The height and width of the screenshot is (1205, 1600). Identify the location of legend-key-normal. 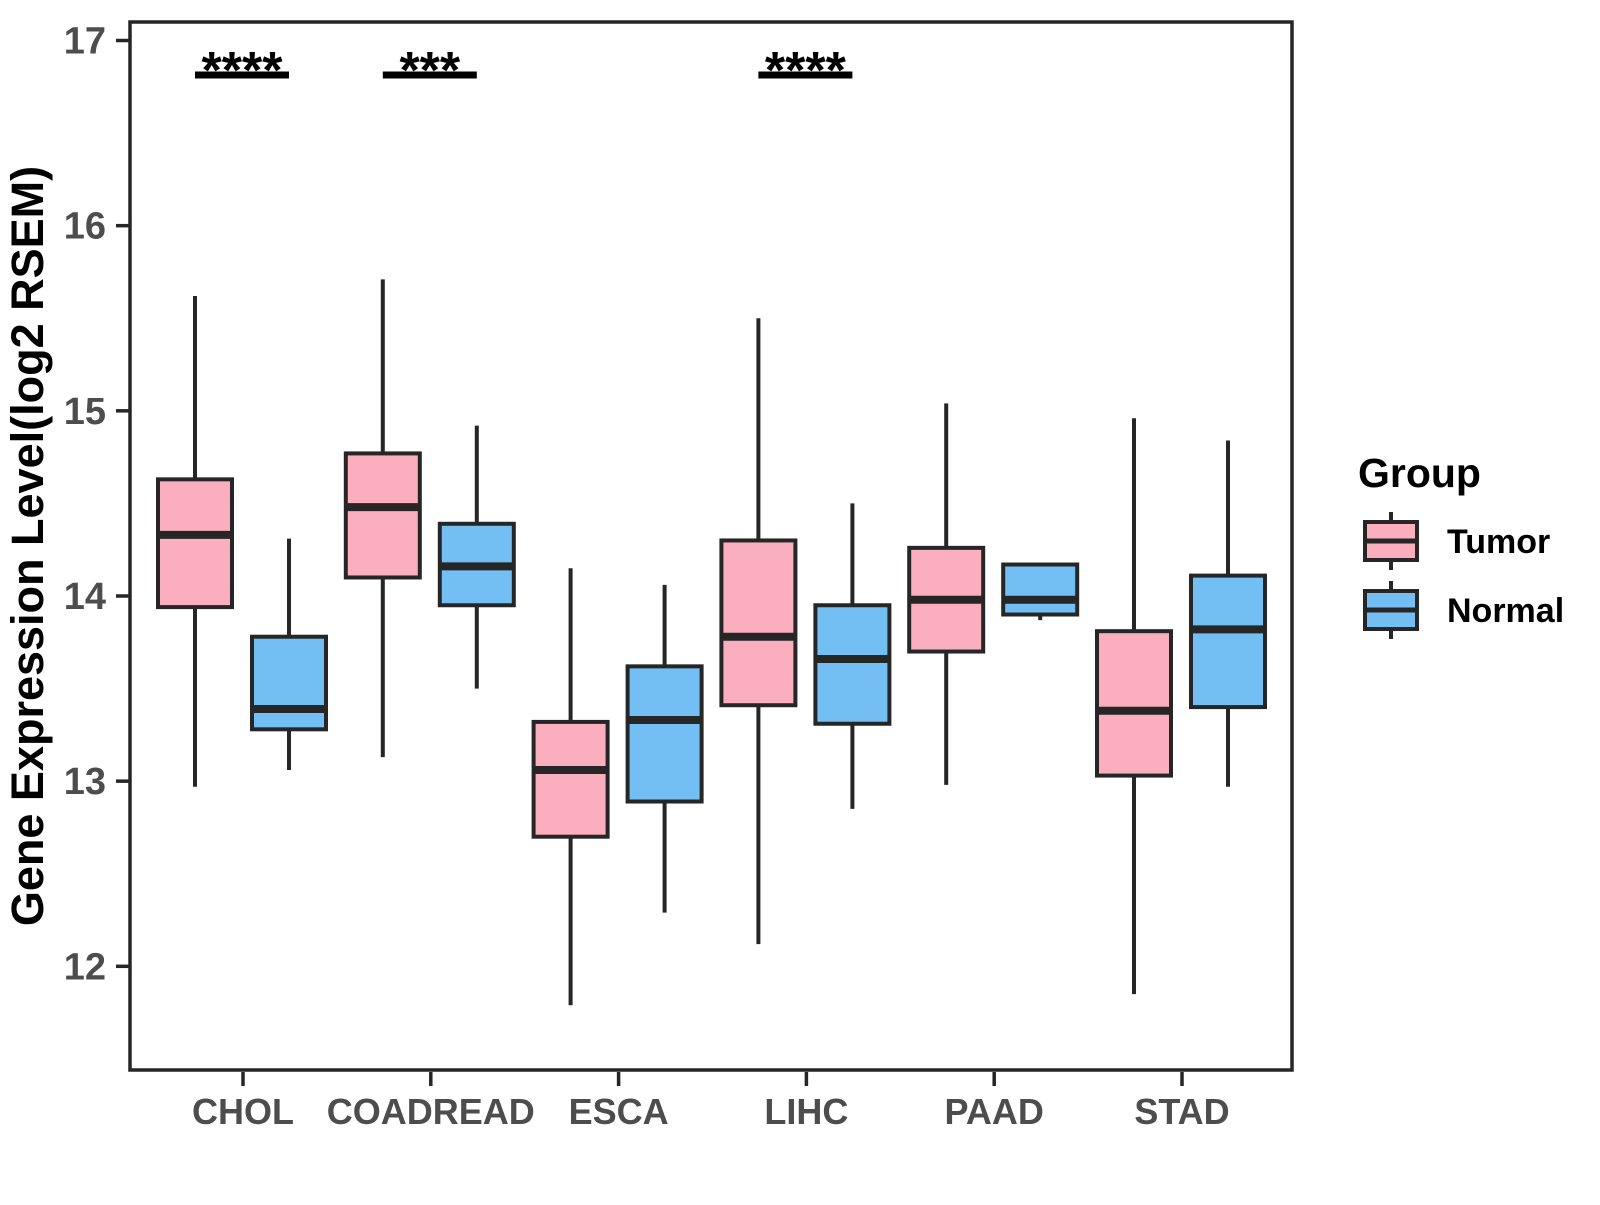
(1391, 610).